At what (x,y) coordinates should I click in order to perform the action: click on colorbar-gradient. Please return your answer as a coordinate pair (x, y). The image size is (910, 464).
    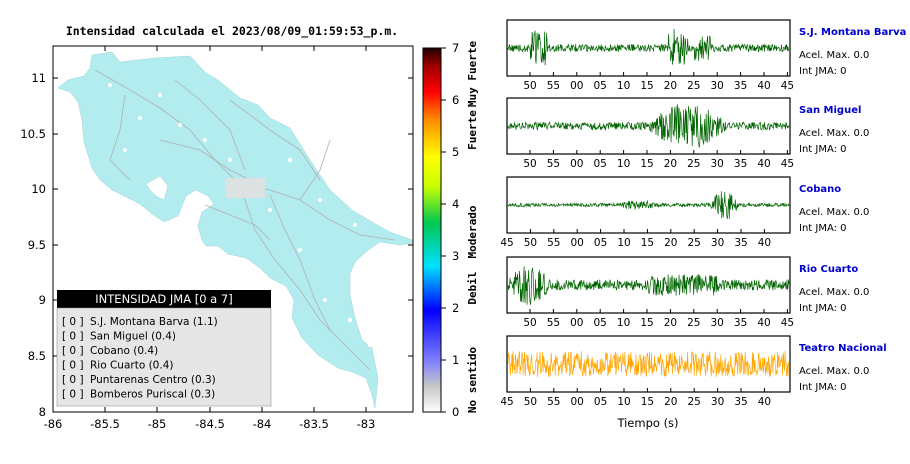
    Looking at the image, I should click on (432, 230).